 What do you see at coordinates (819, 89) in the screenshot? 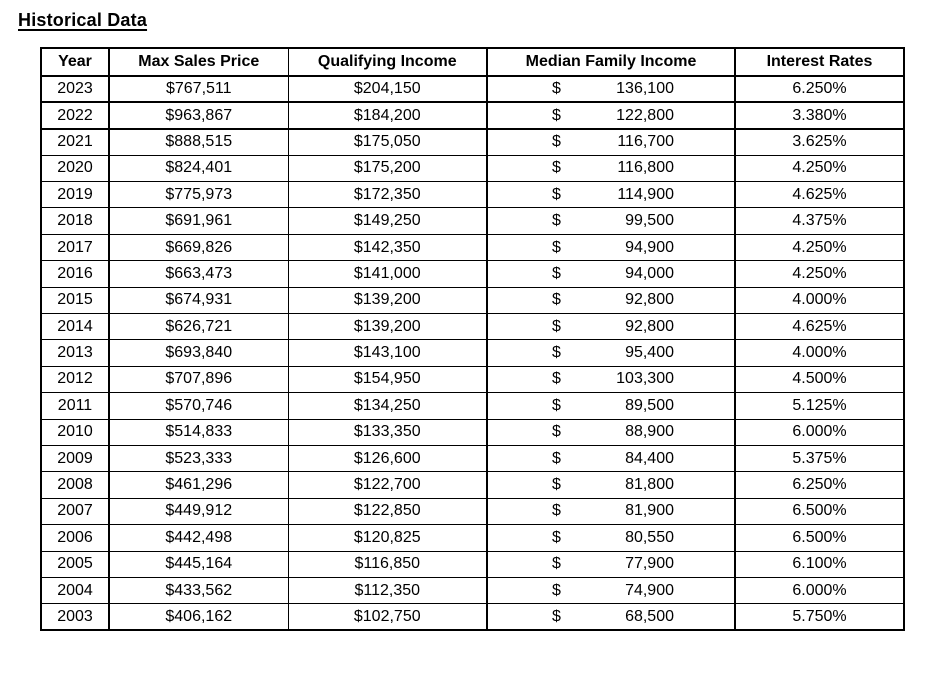
I see `interest-rate-cell: 6.250%` at bounding box center [819, 89].